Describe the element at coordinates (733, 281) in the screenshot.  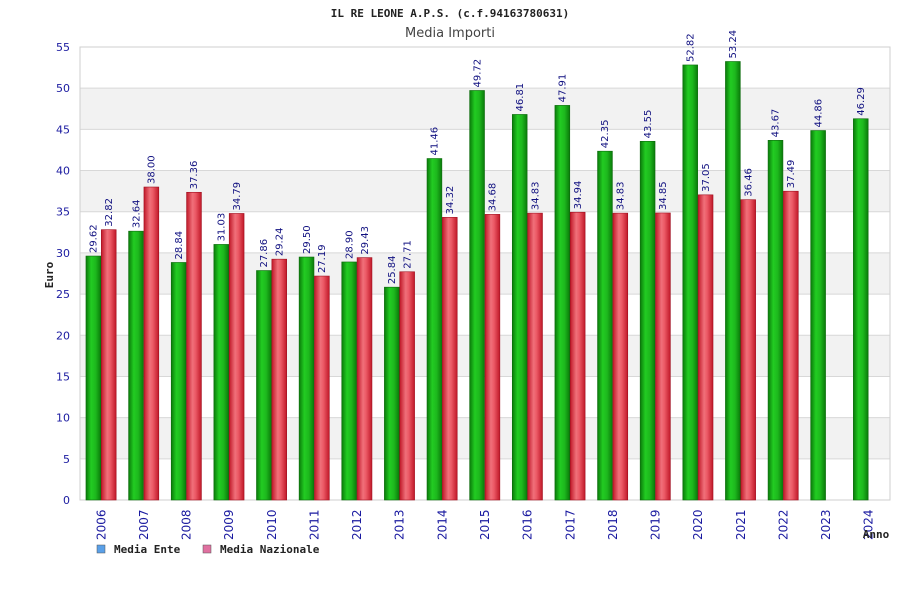
I see `bar-media-ente-2021` at that location.